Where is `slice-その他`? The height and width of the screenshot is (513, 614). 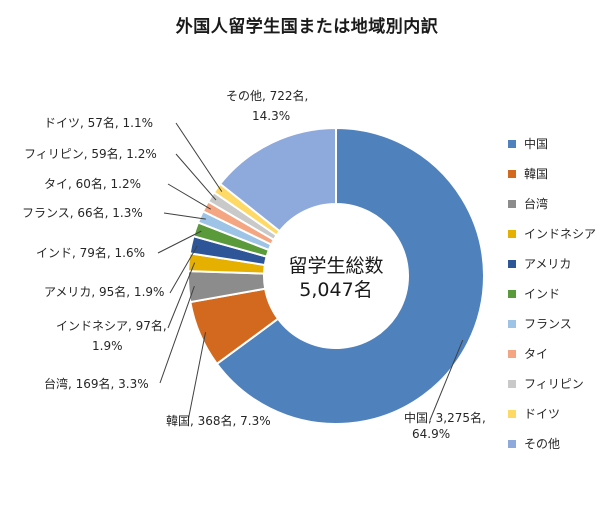 slice-その他 is located at coordinates (277, 179).